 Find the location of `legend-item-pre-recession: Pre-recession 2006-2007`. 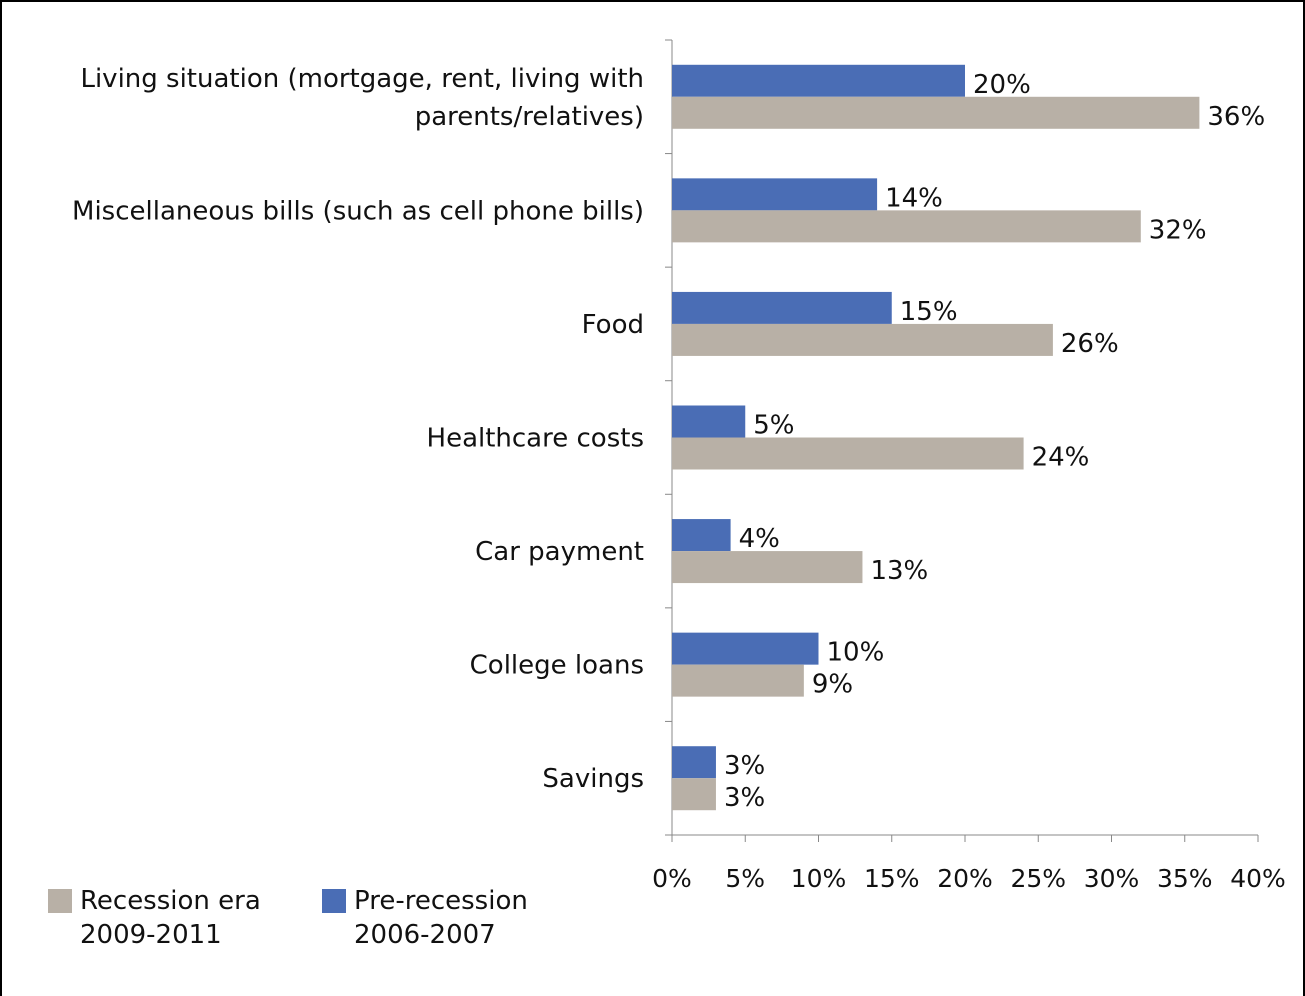

legend-item-pre-recession: Pre-recession 2006-2007 is located at coordinates (438, 918).